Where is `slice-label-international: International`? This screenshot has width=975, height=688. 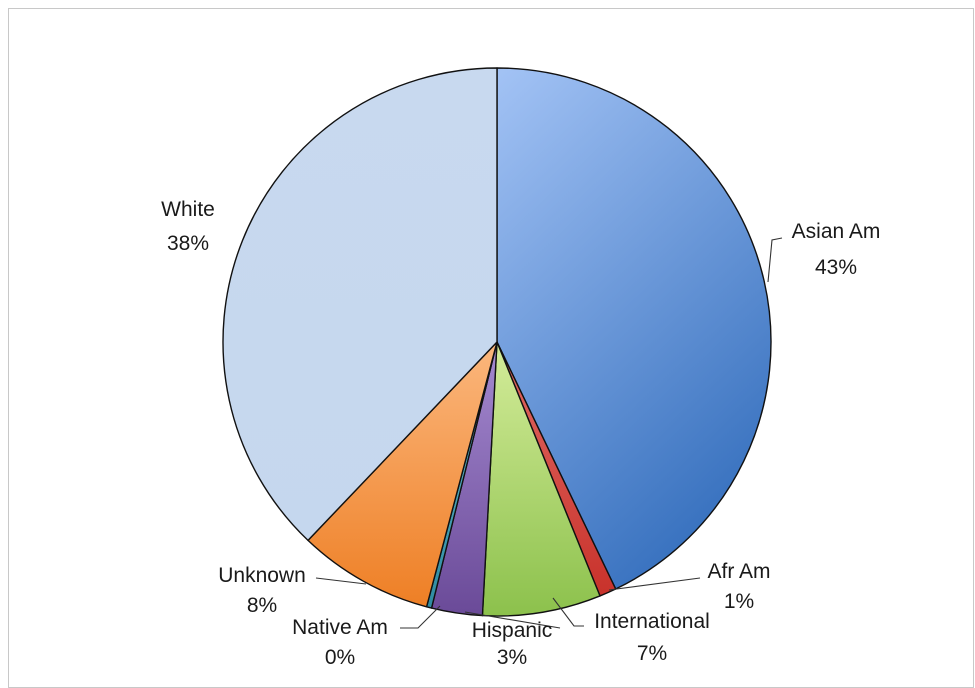
slice-label-international: International is located at coordinates (652, 621).